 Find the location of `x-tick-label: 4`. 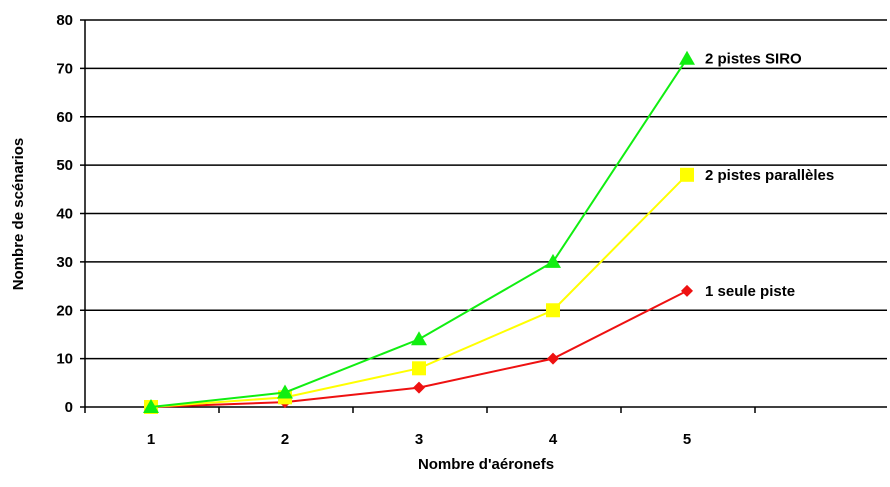

x-tick-label: 4 is located at coordinates (553, 439).